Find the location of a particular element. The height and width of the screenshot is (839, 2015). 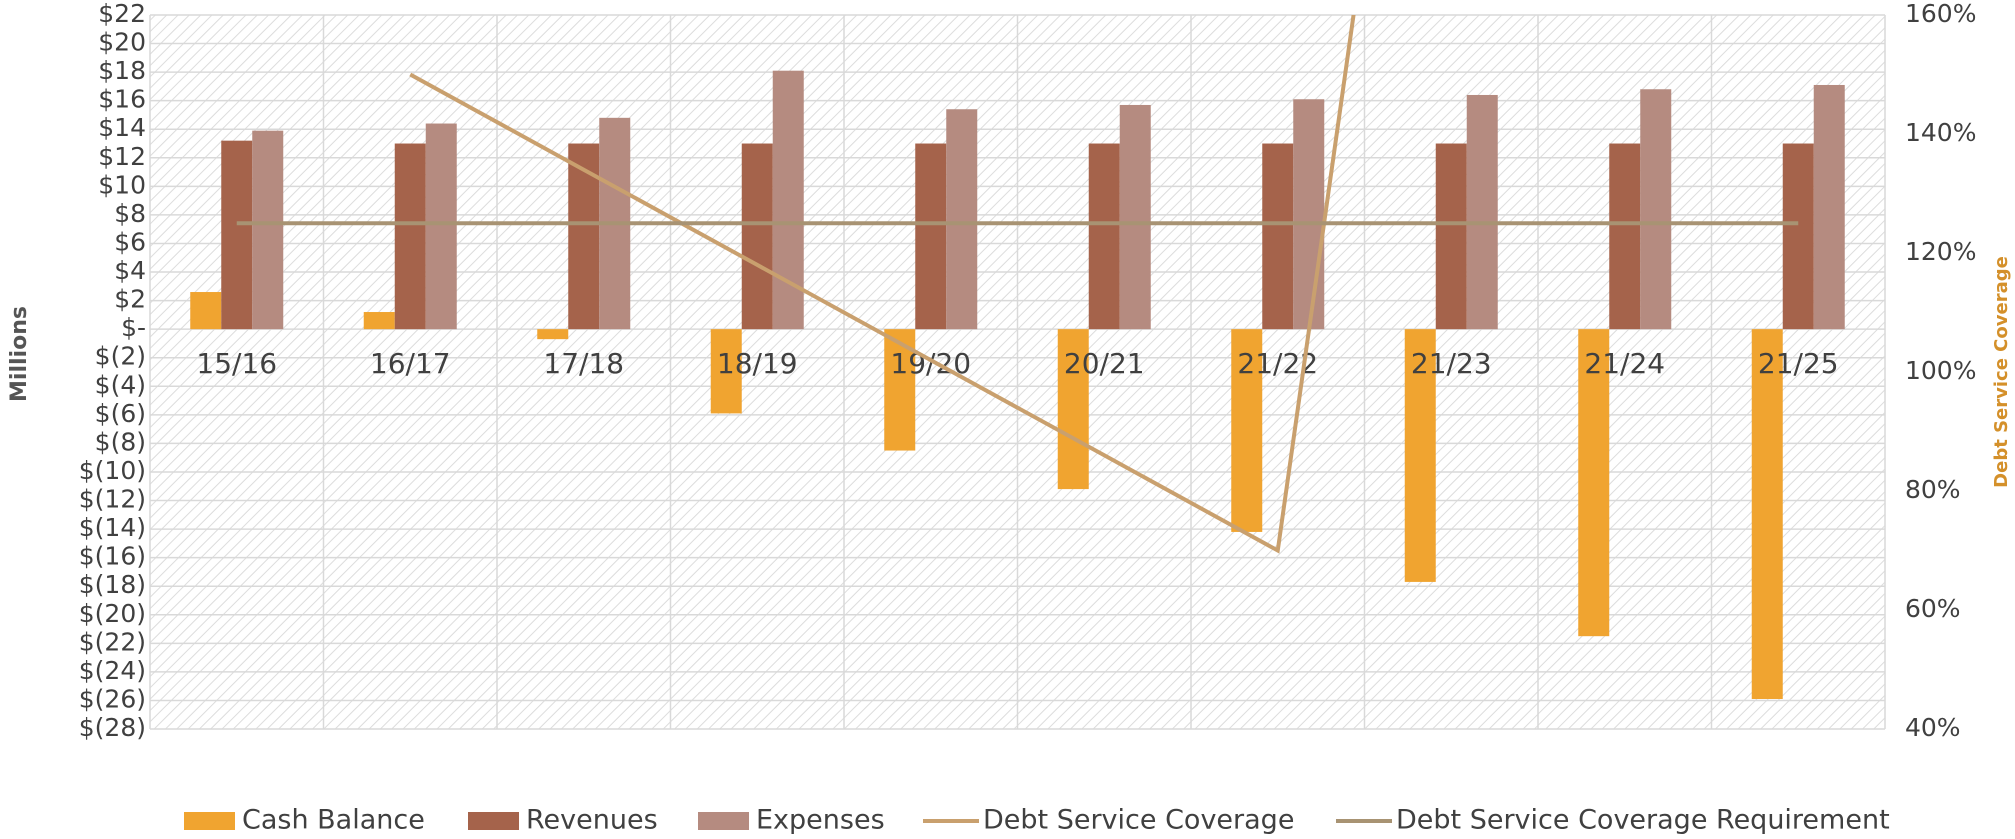

y-tick-label: $8 is located at coordinates (130, 213).